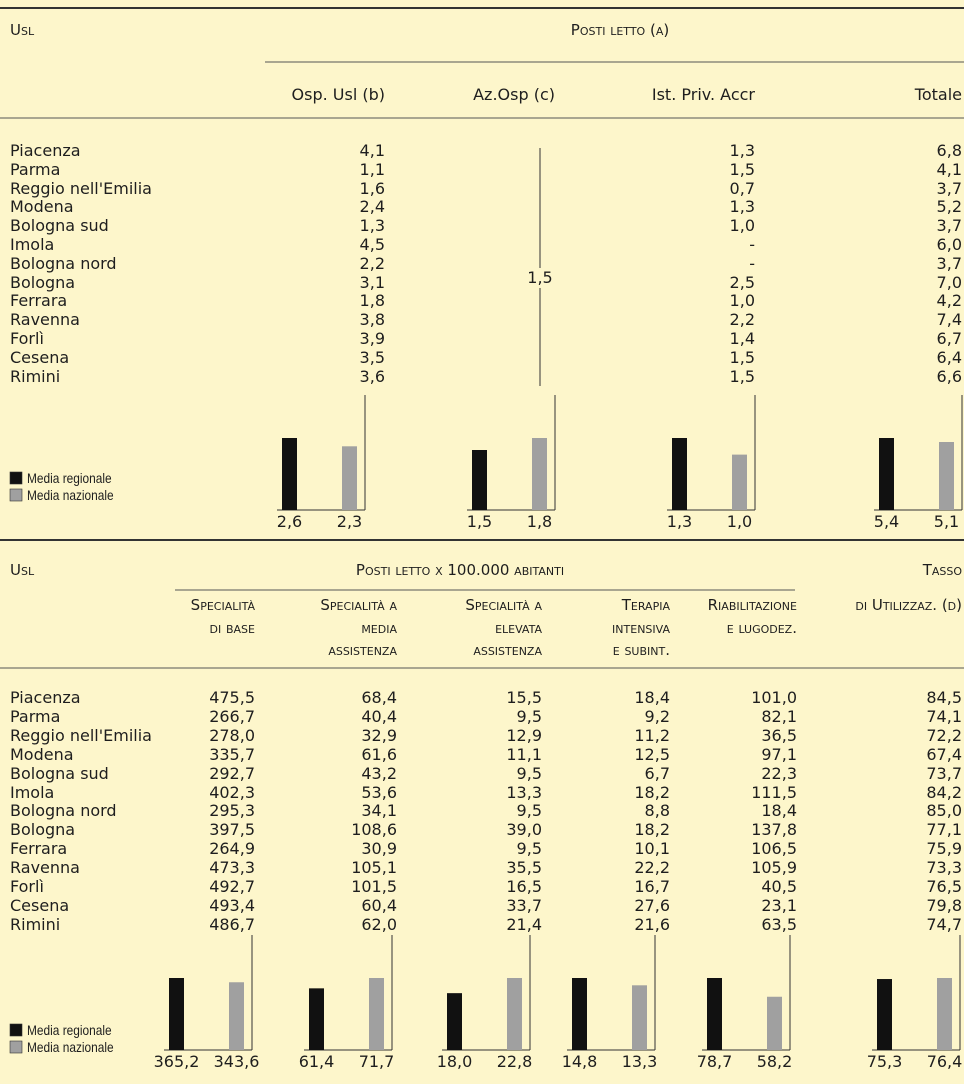 The height and width of the screenshot is (1084, 964). What do you see at coordinates (289, 521) in the screenshot?
I see `bar-label: 2,6` at bounding box center [289, 521].